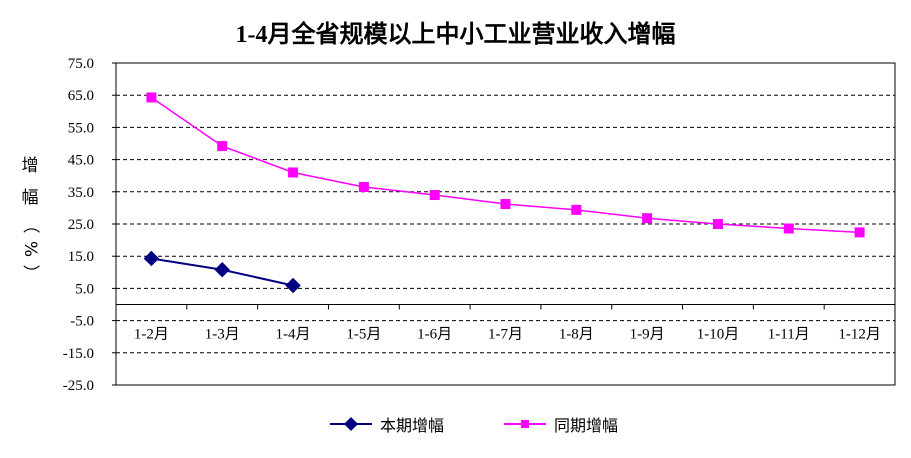  I want to click on y-tick-label: 5.0, so click(84, 289).